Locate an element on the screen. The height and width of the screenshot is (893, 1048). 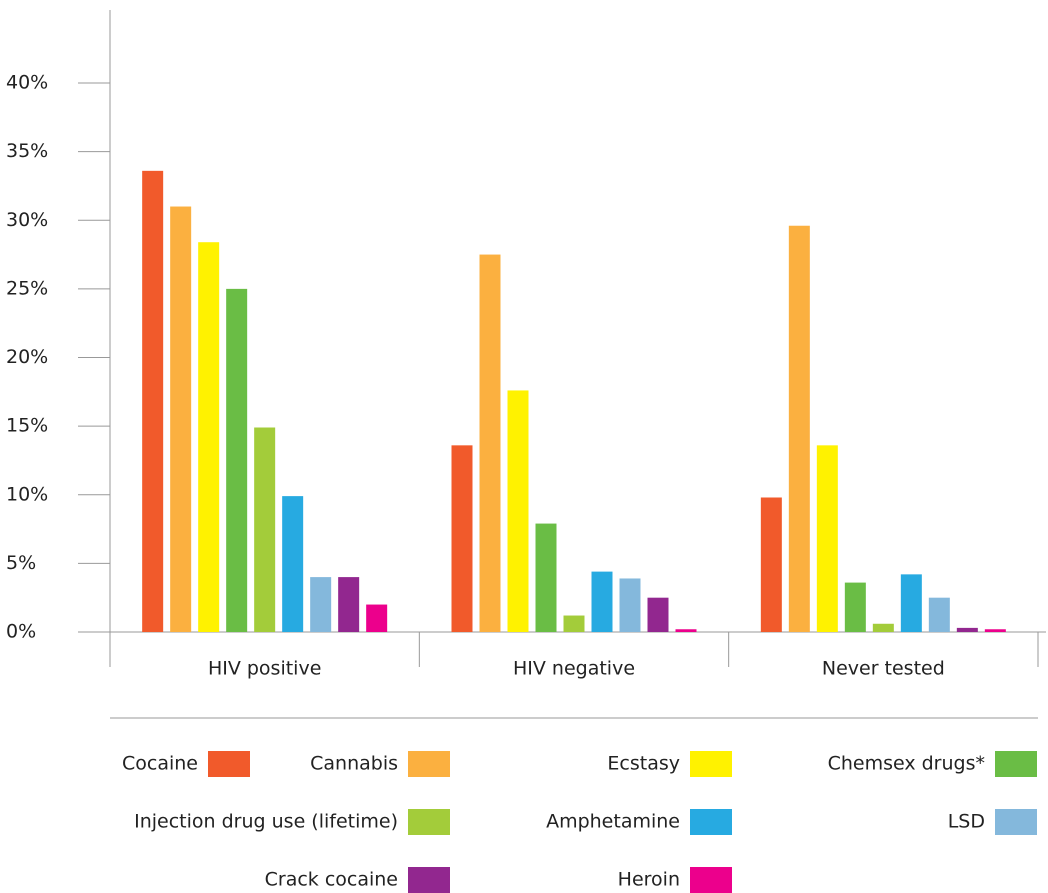
legend-label: Ecstasy is located at coordinates (643, 764).